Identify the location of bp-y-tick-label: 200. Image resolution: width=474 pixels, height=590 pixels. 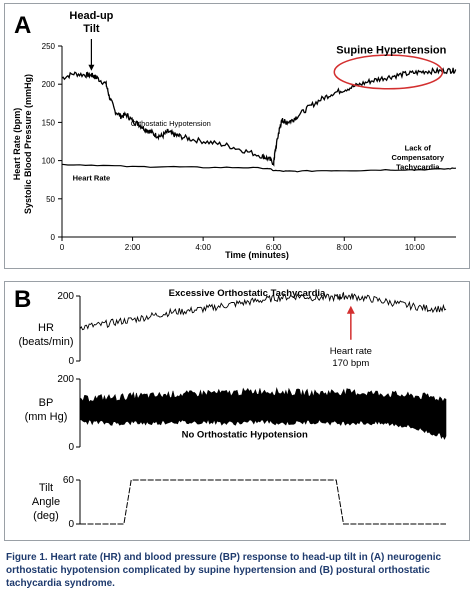
(65, 379).